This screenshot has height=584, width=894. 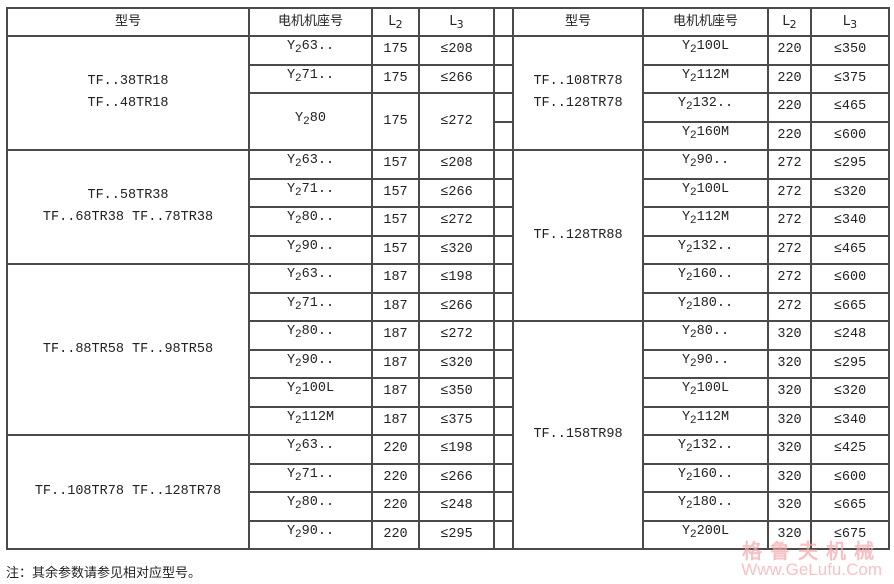 What do you see at coordinates (846, 21) in the screenshot?
I see `l3-base: L` at bounding box center [846, 21].